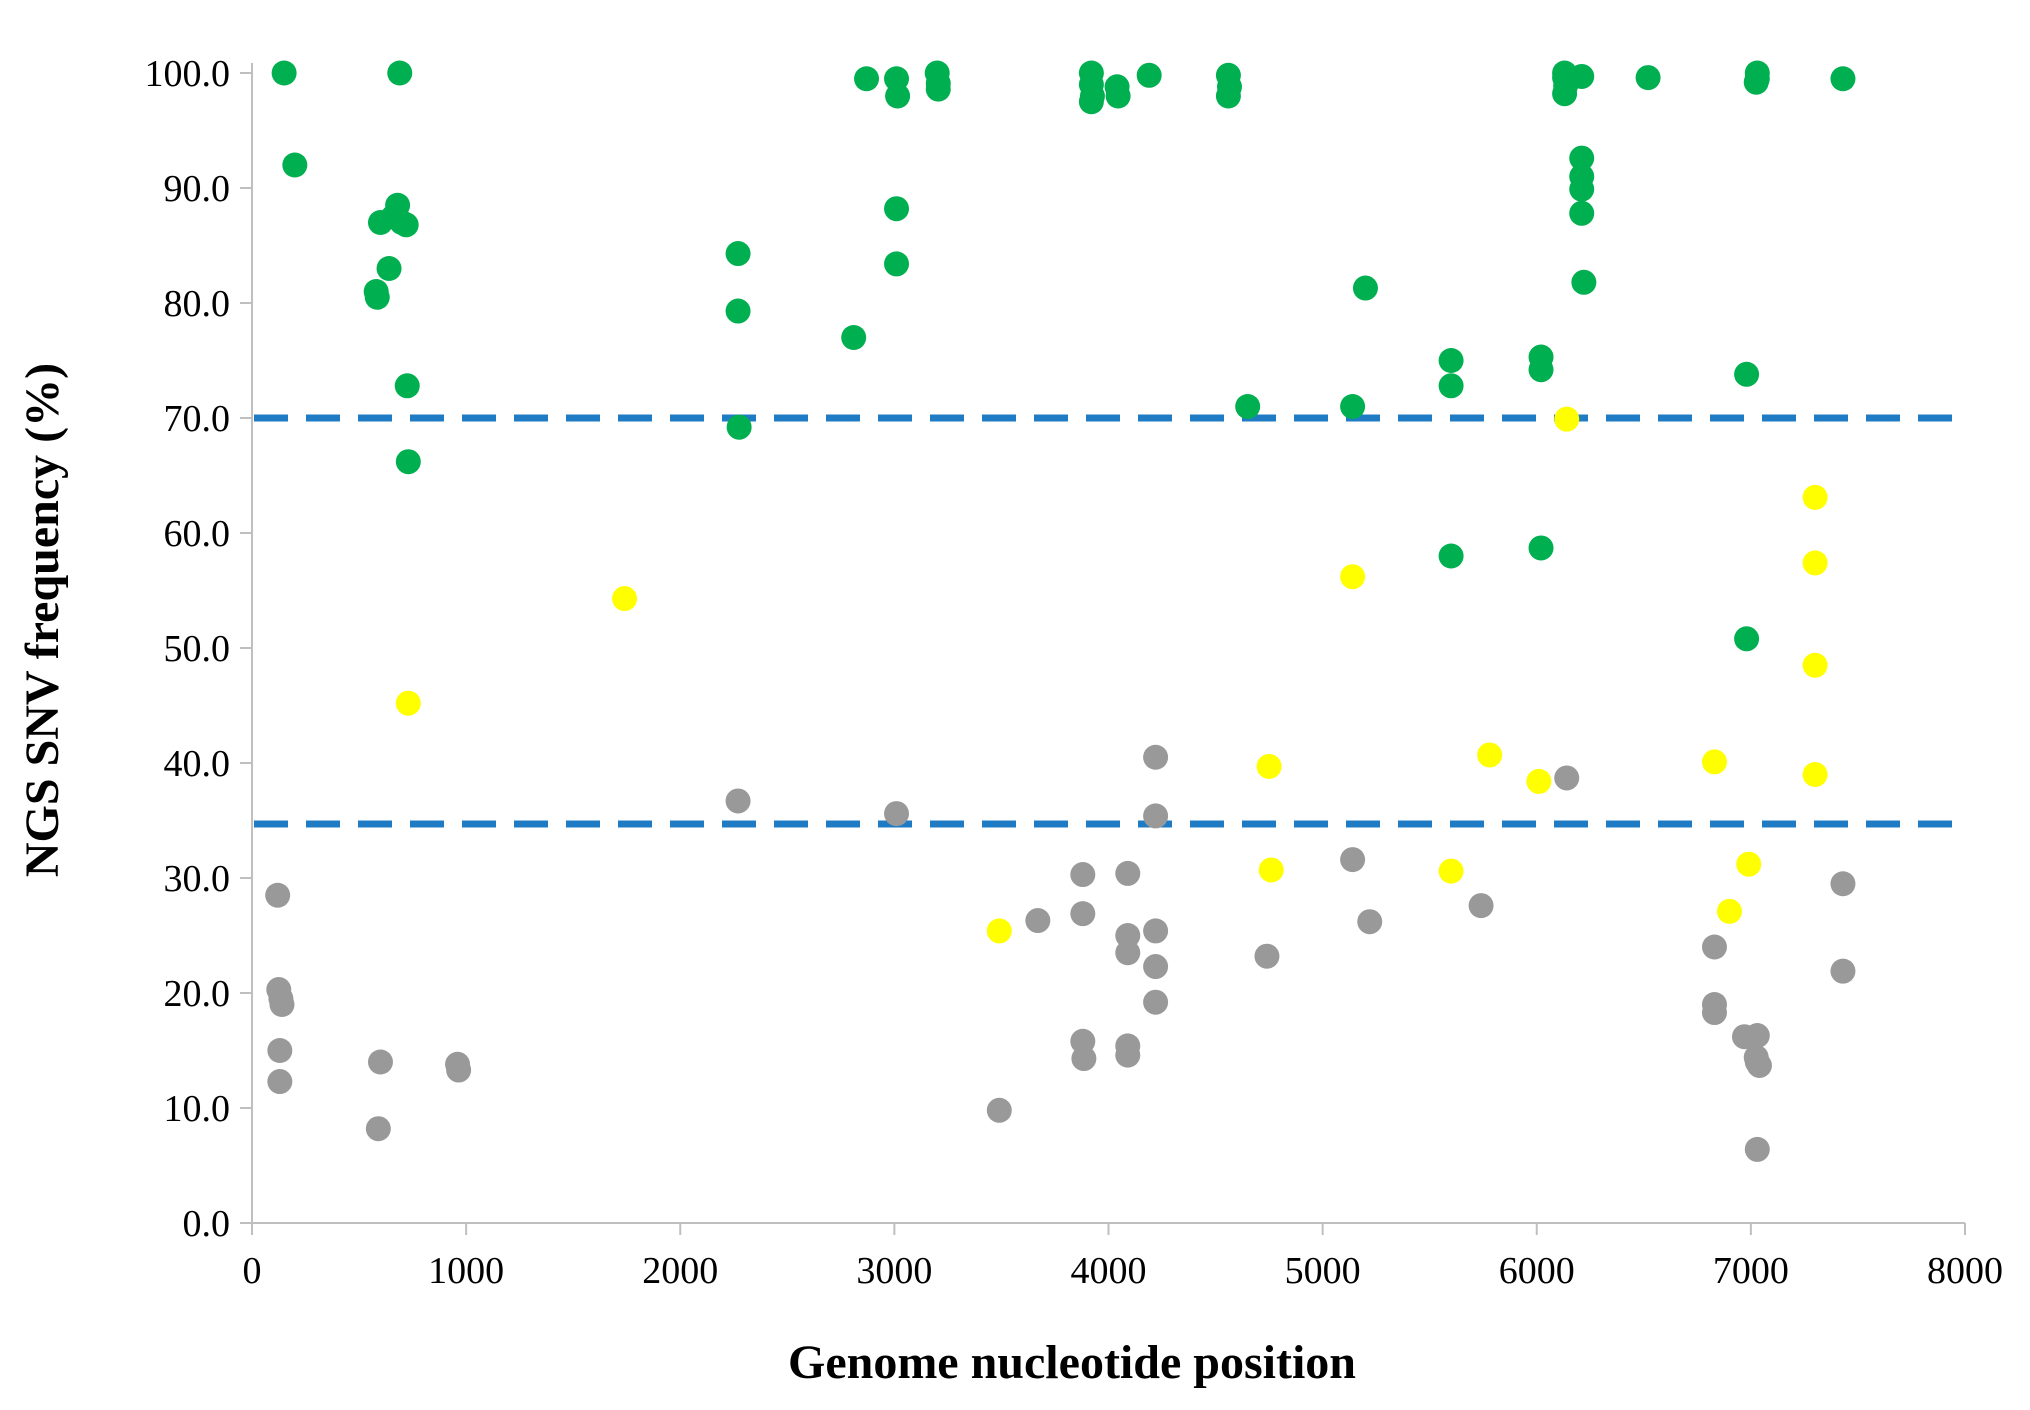 Image resolution: width=2030 pixels, height=1410 pixels. Describe the element at coordinates (894, 1271) in the screenshot. I see `x-tick-label: 3000` at that location.